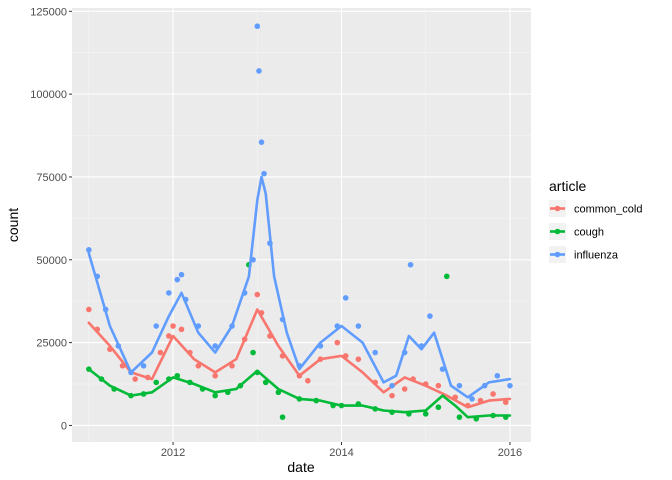 Image resolution: width=672 pixels, height=480 pixels. What do you see at coordinates (299, 393) in the screenshot?
I see `trend-line-cough` at bounding box center [299, 393].